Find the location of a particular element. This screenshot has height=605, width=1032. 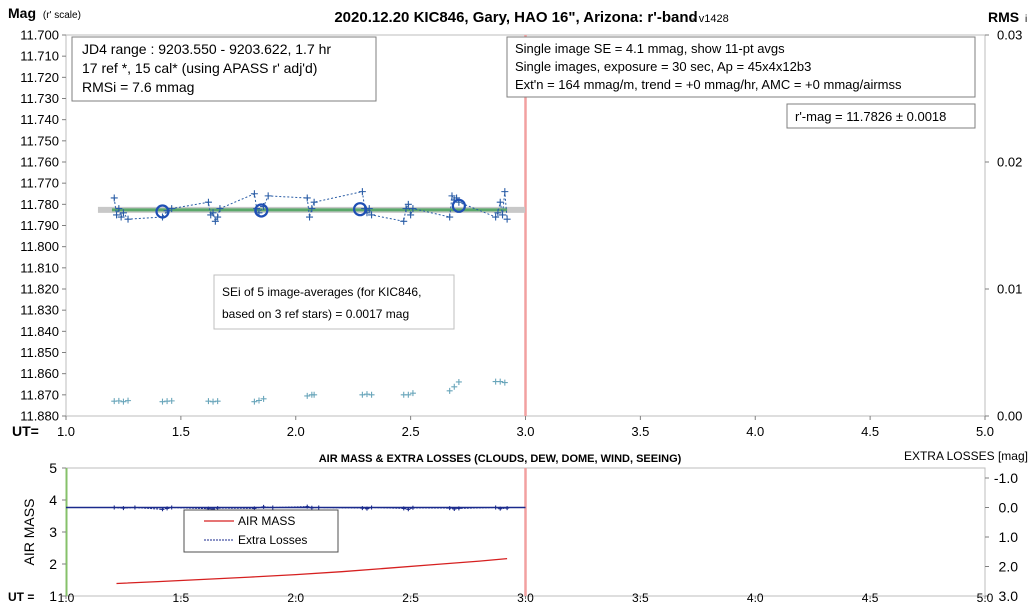

main-x-tick-label: 2.0 is located at coordinates (296, 431).